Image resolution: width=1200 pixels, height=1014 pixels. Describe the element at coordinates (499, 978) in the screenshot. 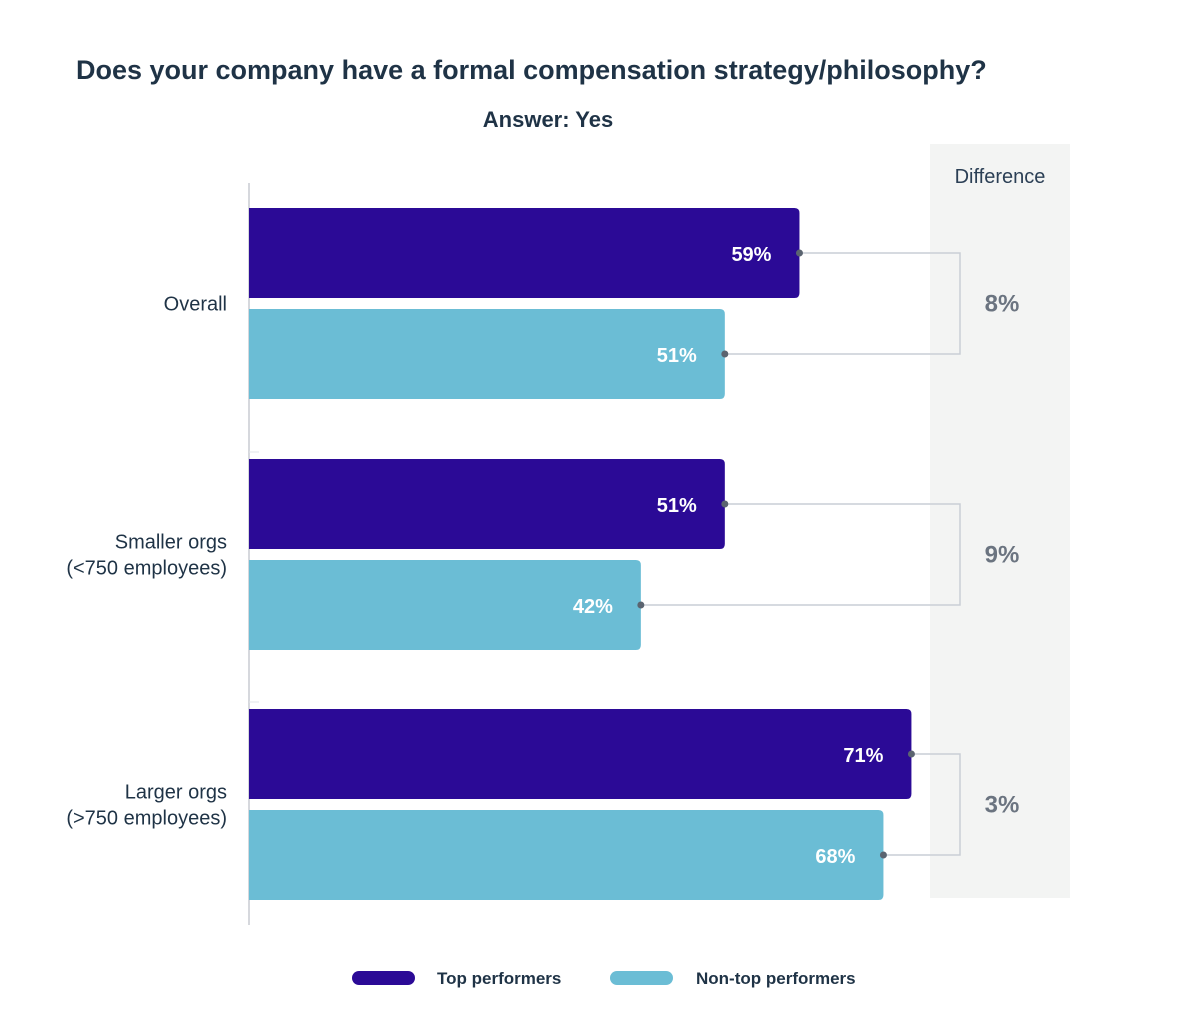

I see `legend-label: Top performers` at that location.